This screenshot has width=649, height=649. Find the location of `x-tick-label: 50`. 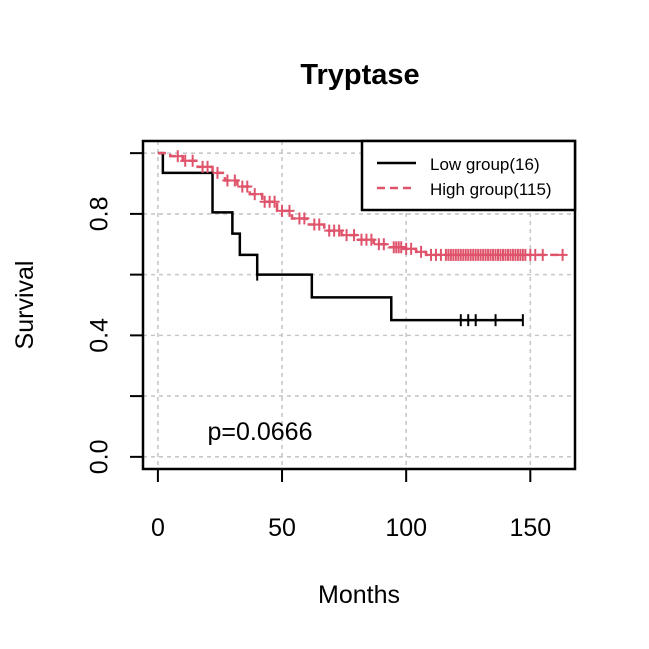

x-tick-label: 50 is located at coordinates (282, 528).